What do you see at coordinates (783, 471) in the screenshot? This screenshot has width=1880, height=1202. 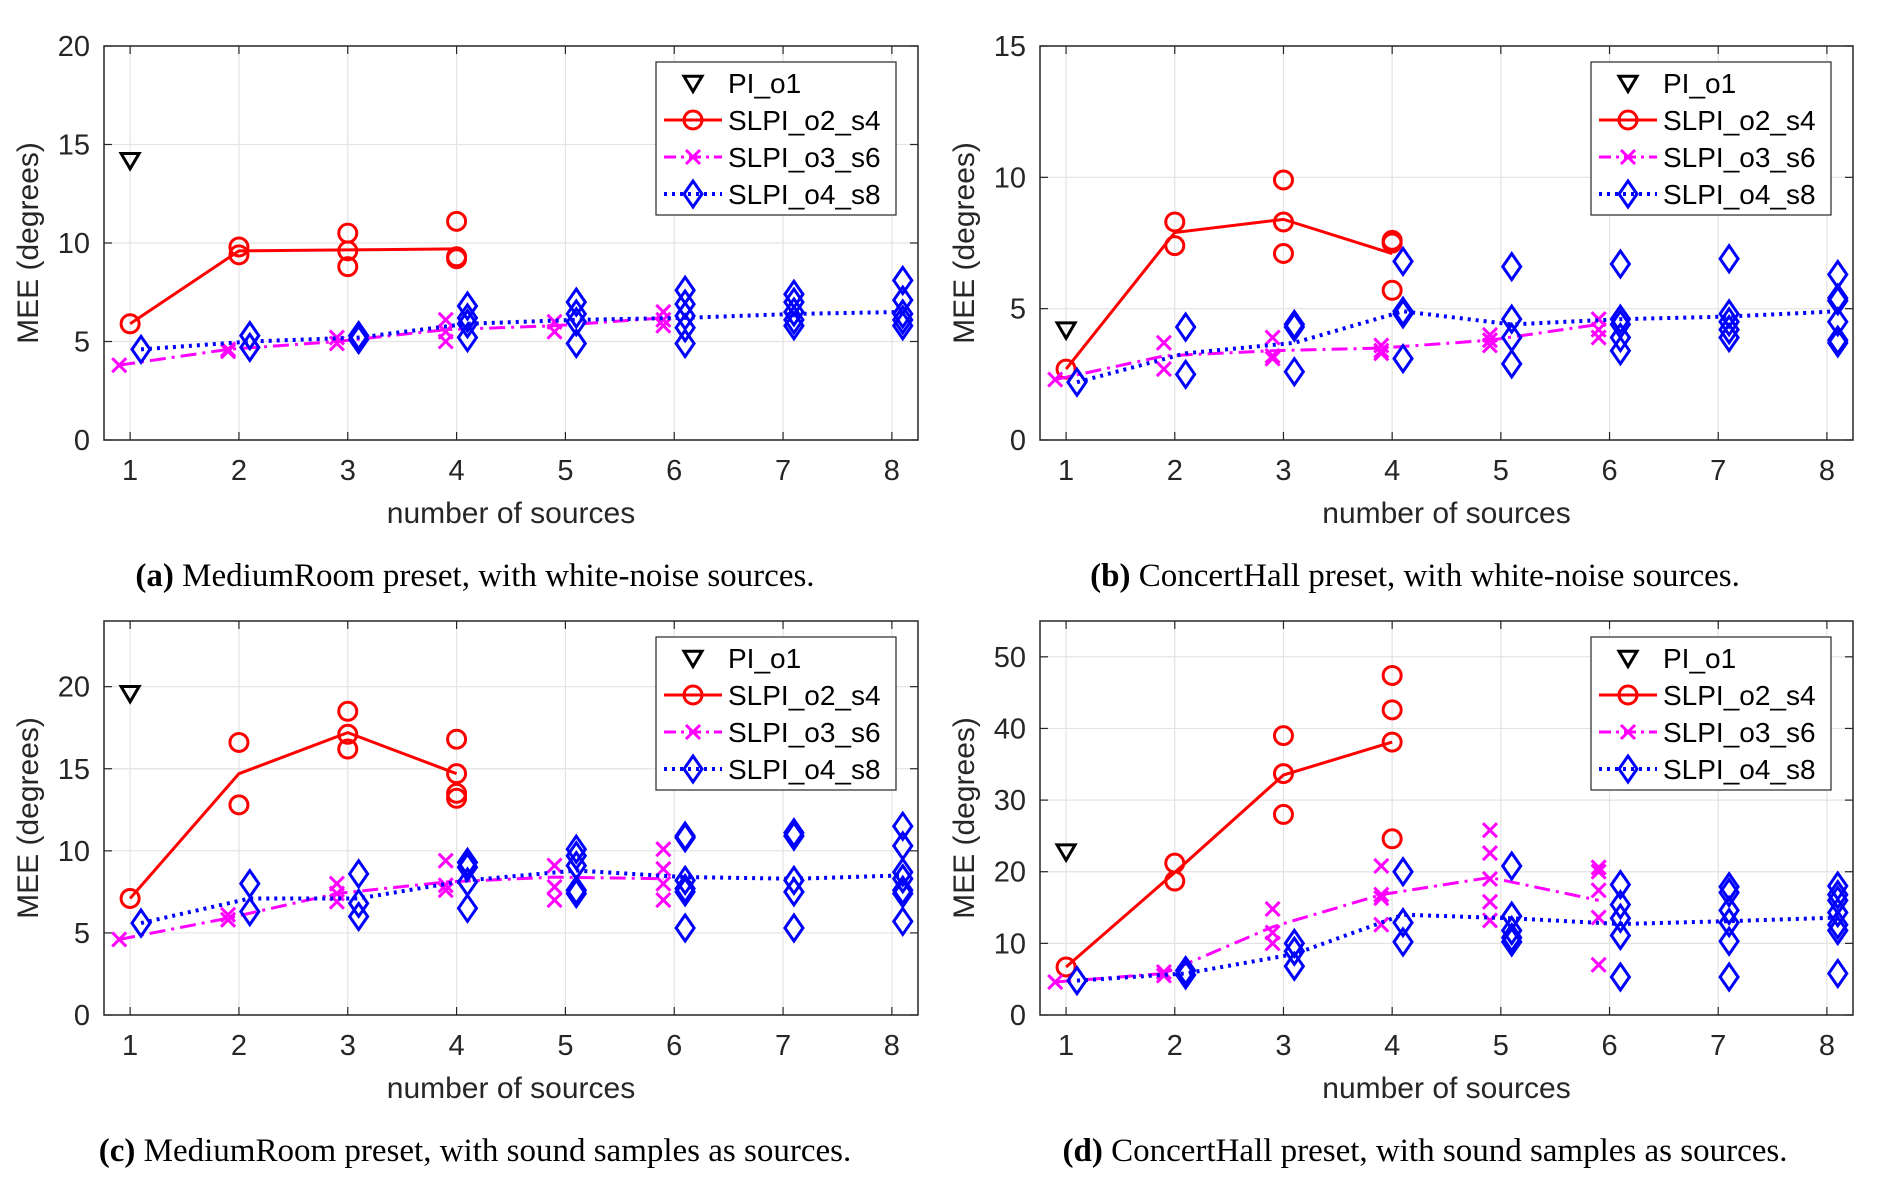 I see `x-tick-label: 7` at bounding box center [783, 471].